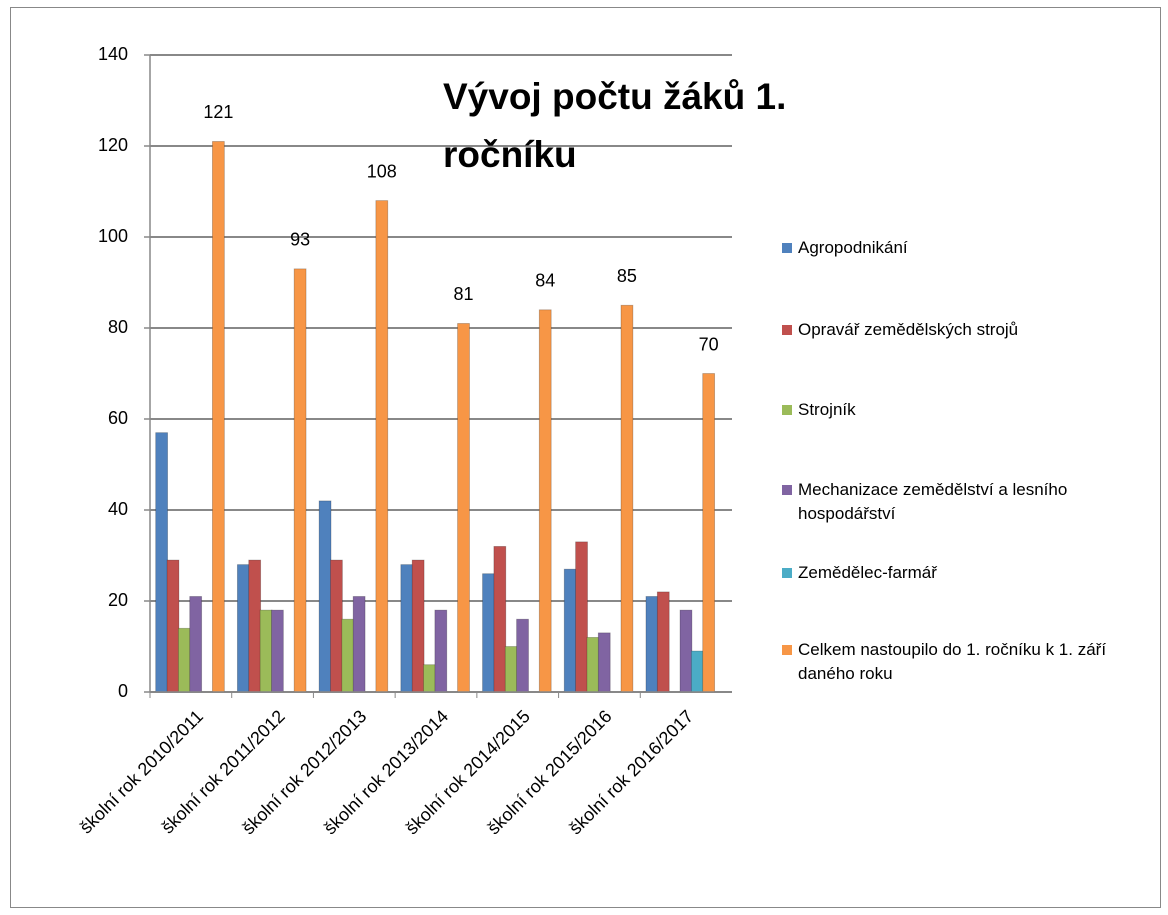 This screenshot has width=1168, height=915. I want to click on data-label: 81, so click(464, 294).